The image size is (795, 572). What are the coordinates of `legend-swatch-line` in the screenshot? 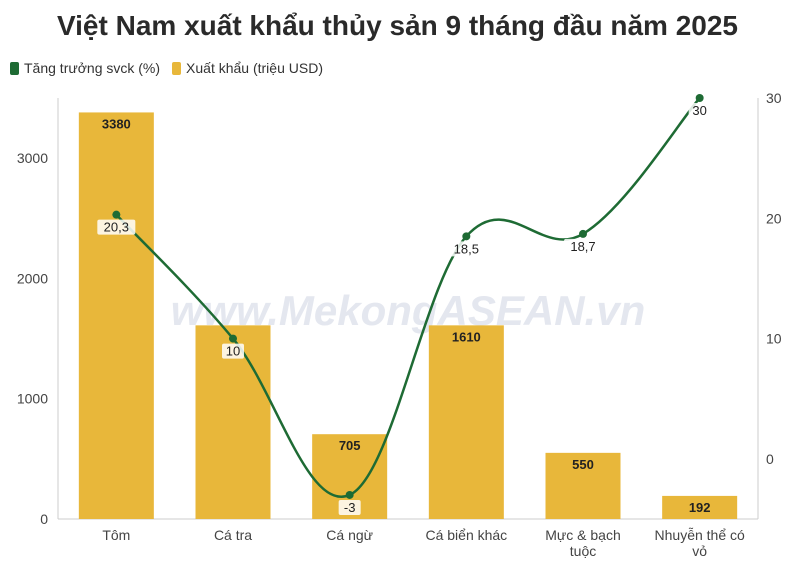 It's located at (14, 68).